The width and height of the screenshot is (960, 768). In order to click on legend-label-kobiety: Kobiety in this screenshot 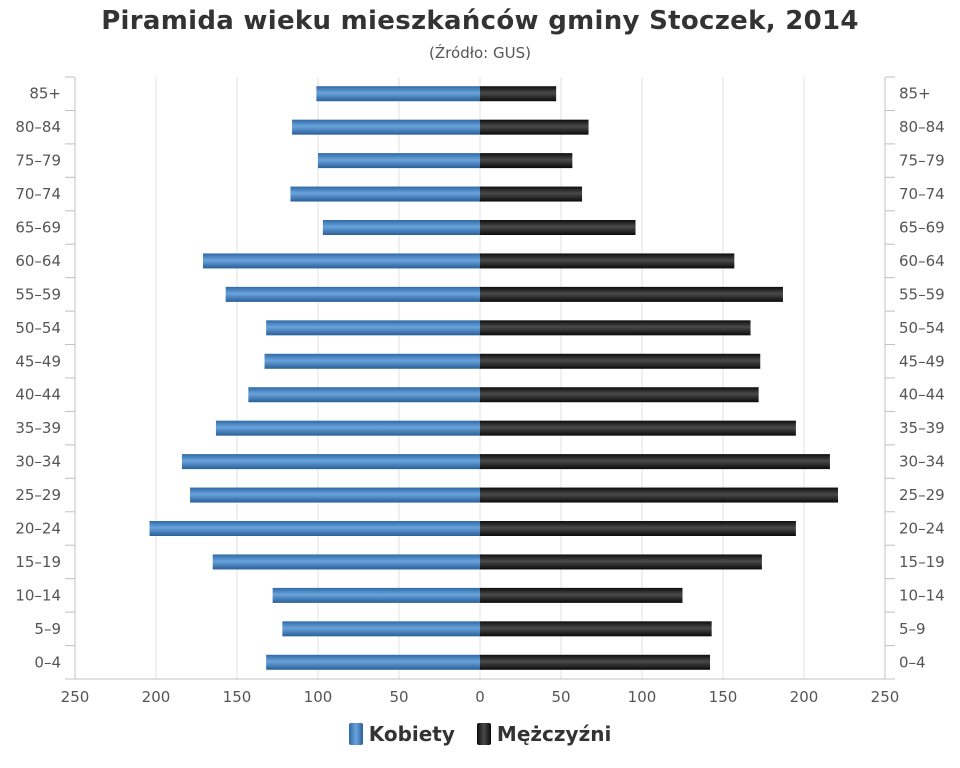, I will do `click(411, 734)`.